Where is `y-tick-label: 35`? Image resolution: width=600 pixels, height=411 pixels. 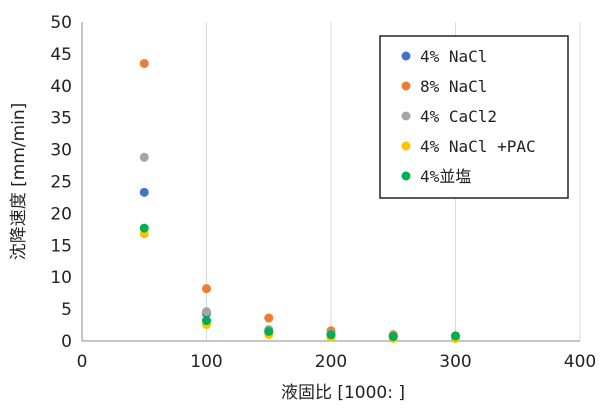 y-tick-label: 35 is located at coordinates (61, 119).